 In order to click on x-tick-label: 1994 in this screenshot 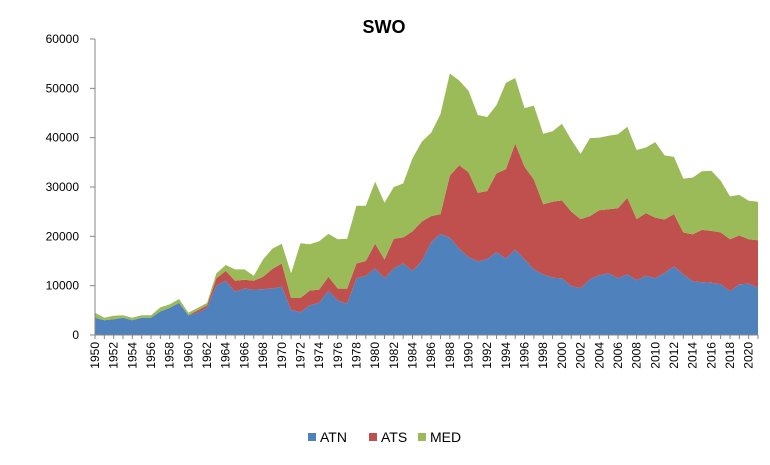, I will do `click(506, 355)`.